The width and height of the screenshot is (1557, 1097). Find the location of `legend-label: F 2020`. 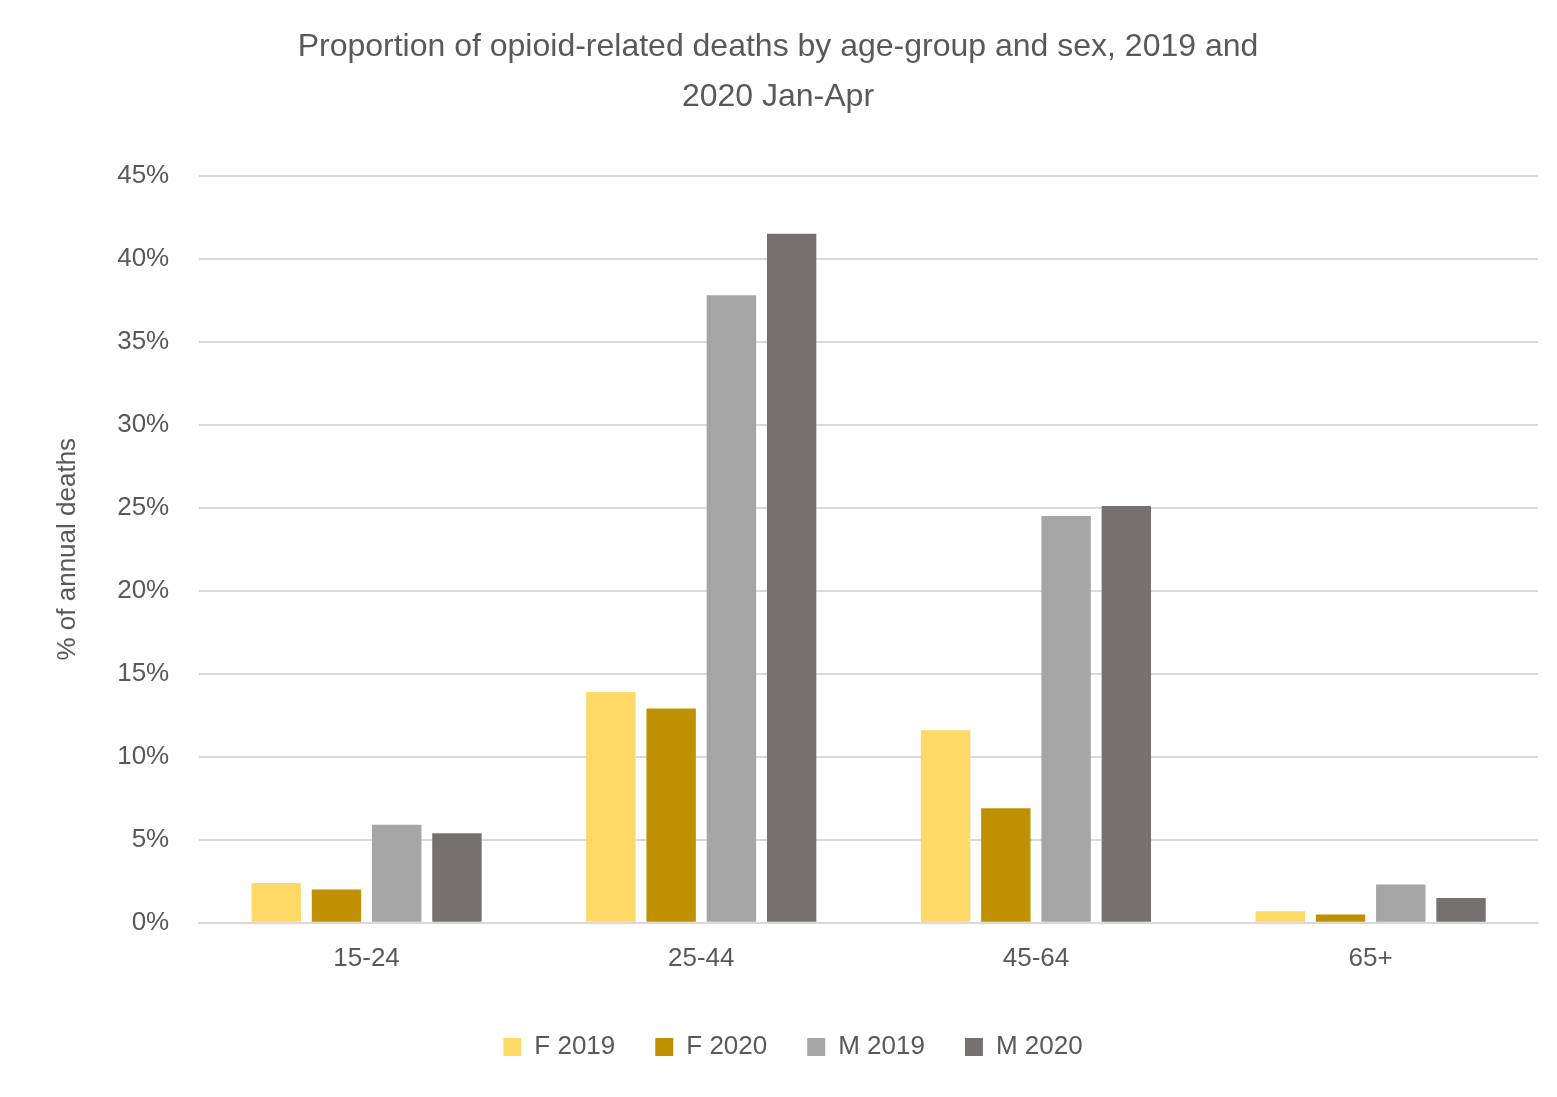

legend-label: F 2020 is located at coordinates (727, 1045).